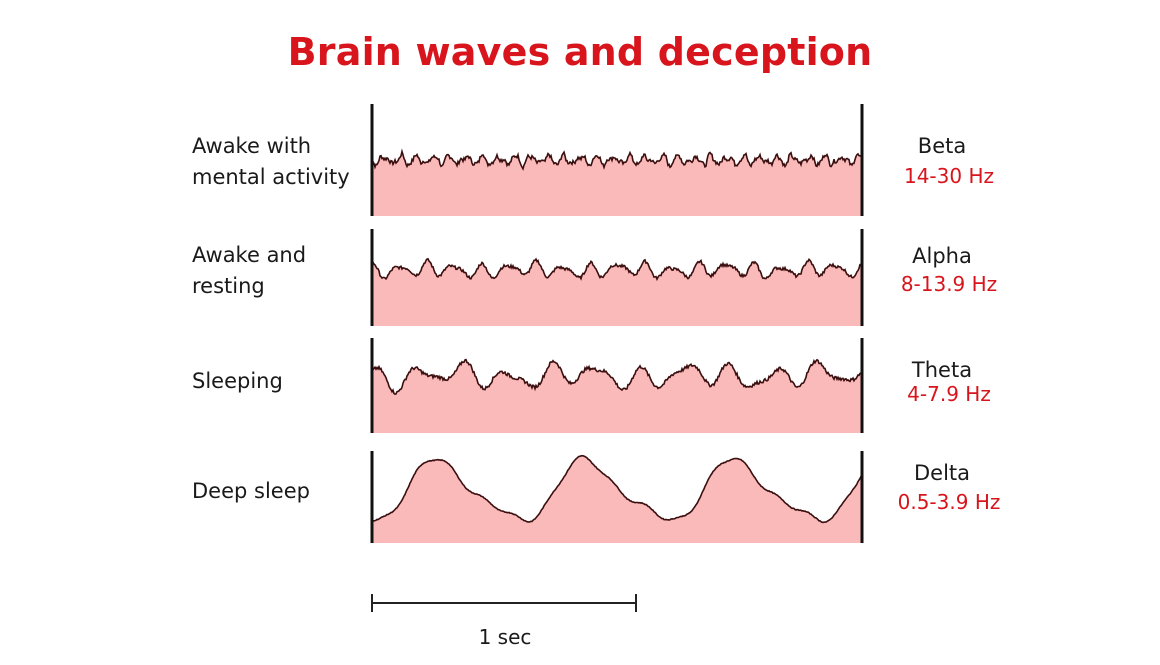 Image resolution: width=1160 pixels, height=665 pixels. I want to click on wave-name-beta: Beta, so click(942, 146).